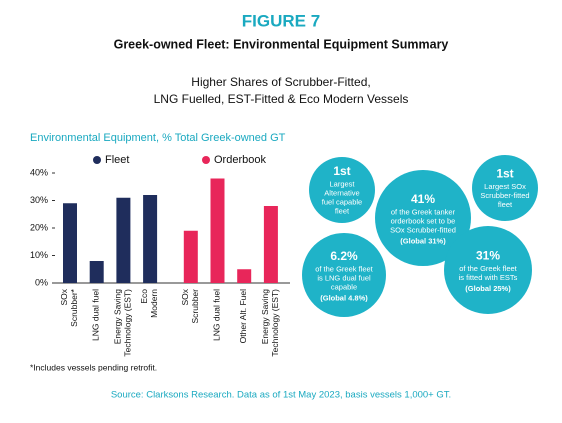  Describe the element at coordinates (243, 316) in the screenshot. I see `x-tick-label: Other Alt. Fuel` at that location.